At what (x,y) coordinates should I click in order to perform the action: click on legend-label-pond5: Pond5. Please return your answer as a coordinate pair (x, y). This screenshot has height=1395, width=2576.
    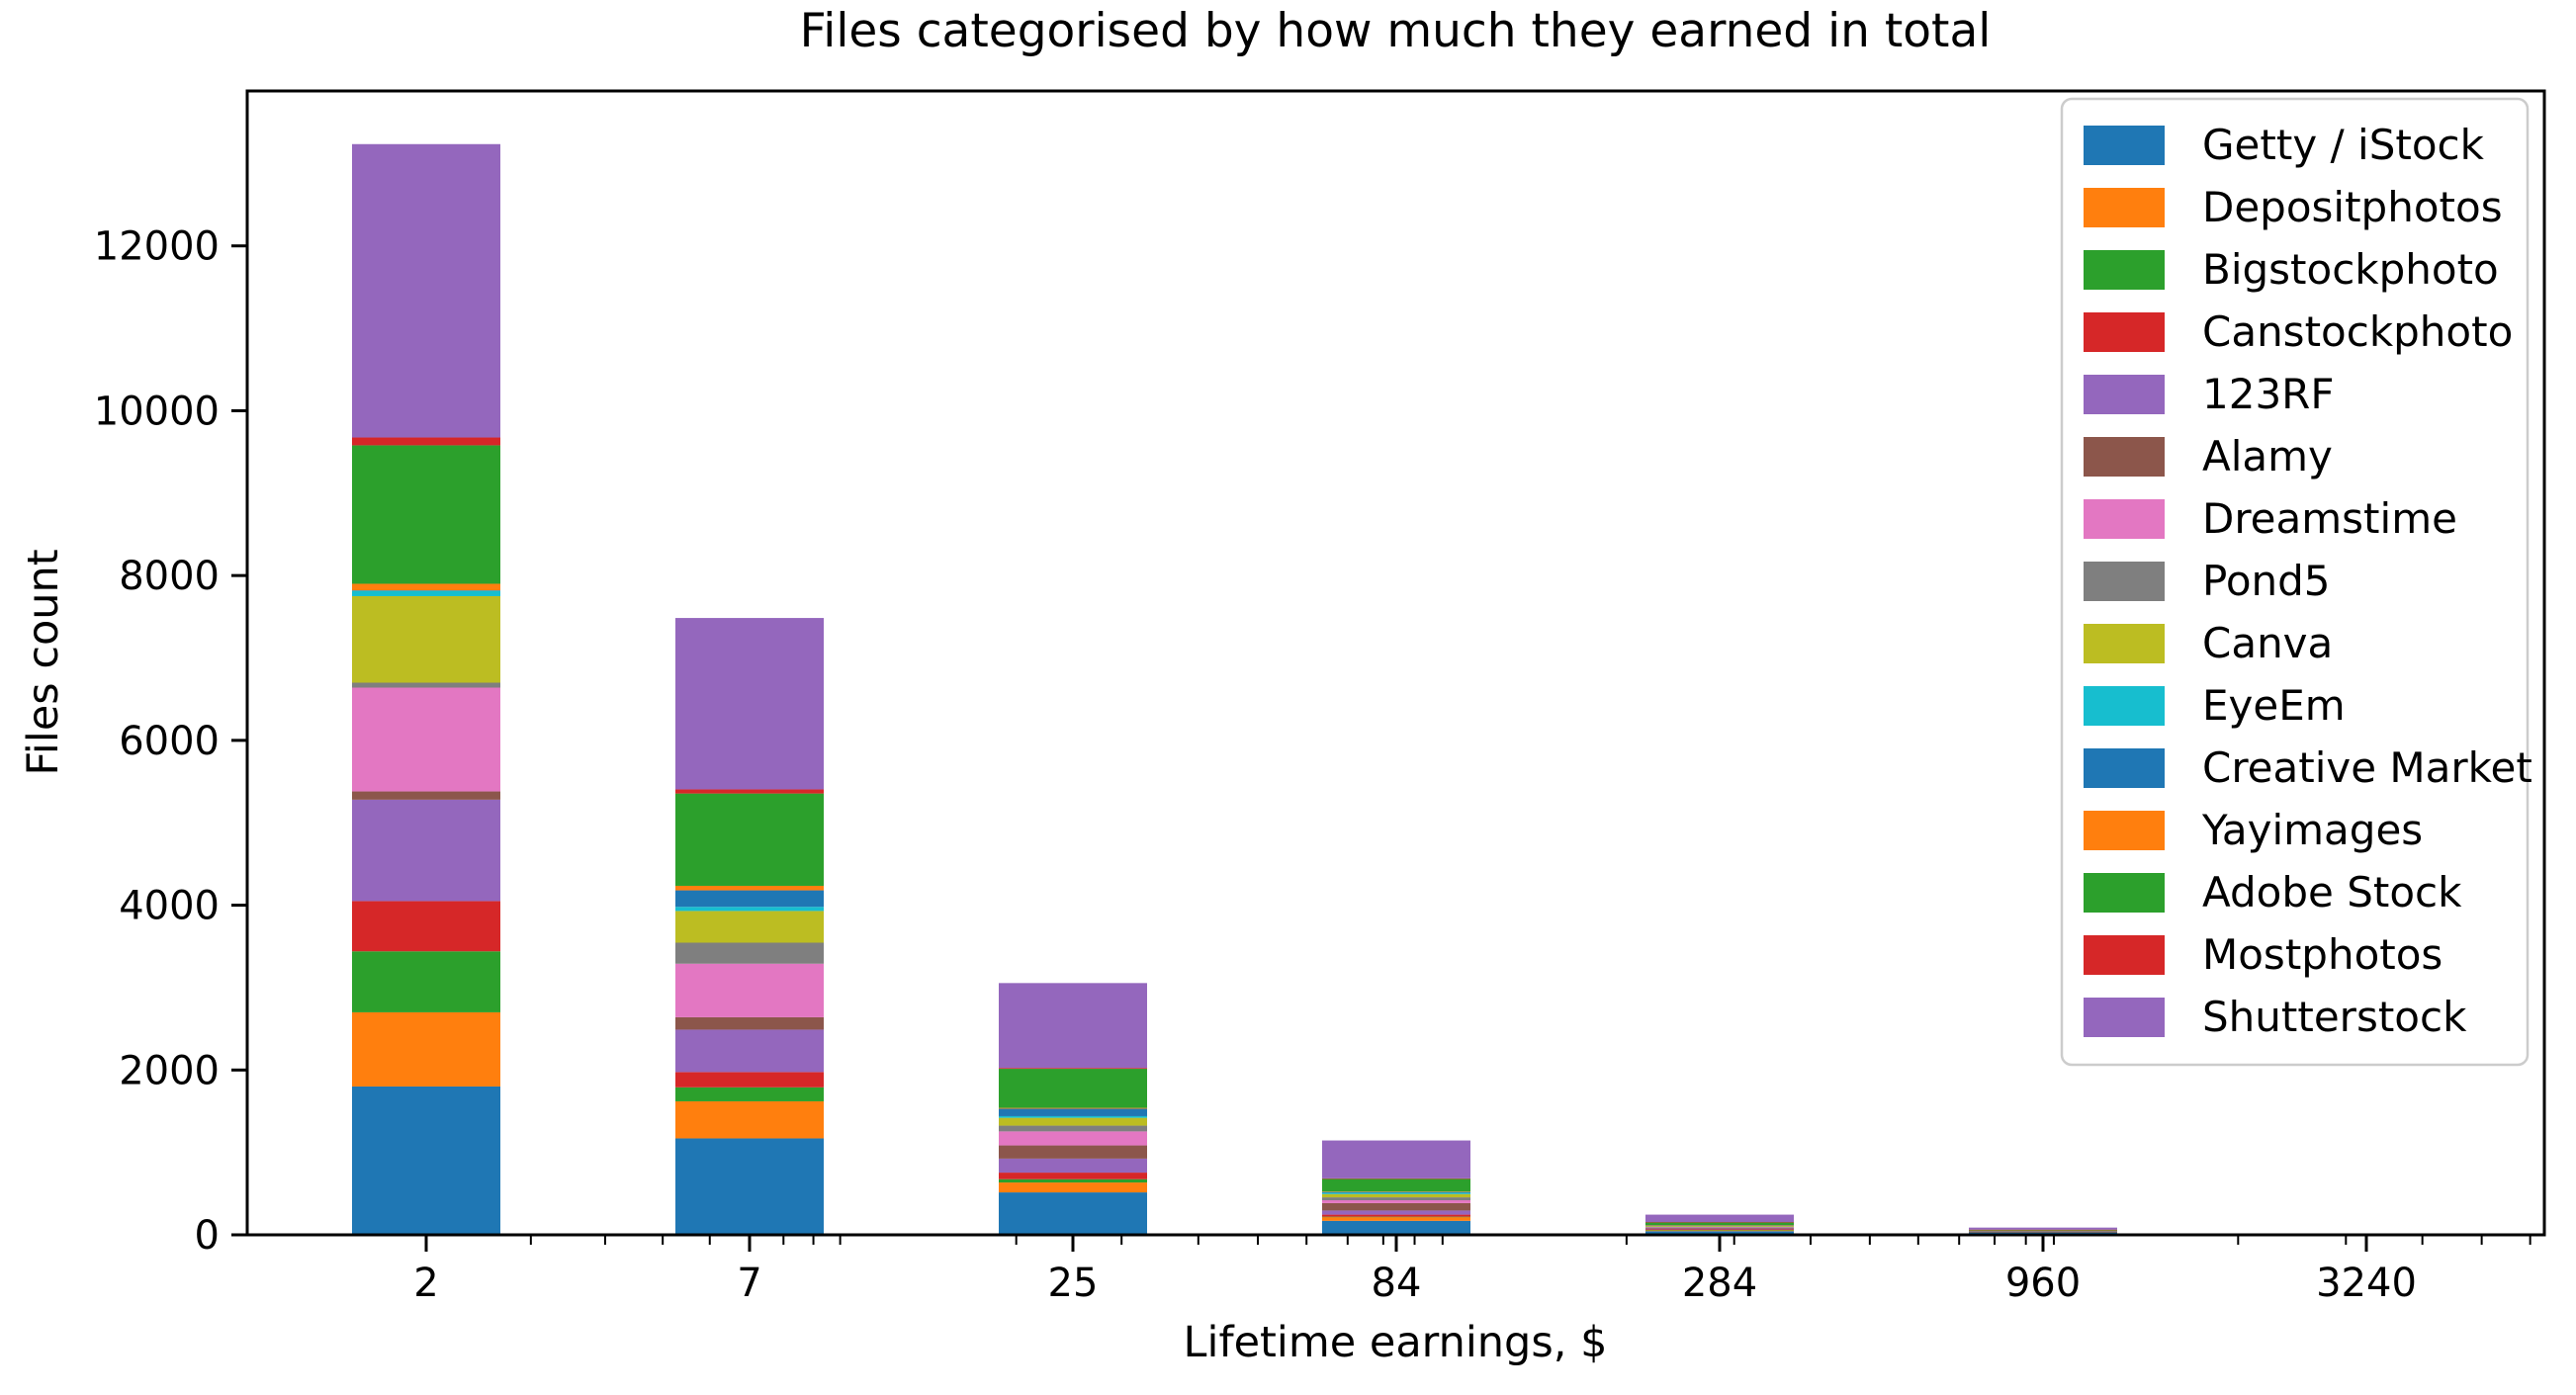
    Looking at the image, I should click on (2266, 581).